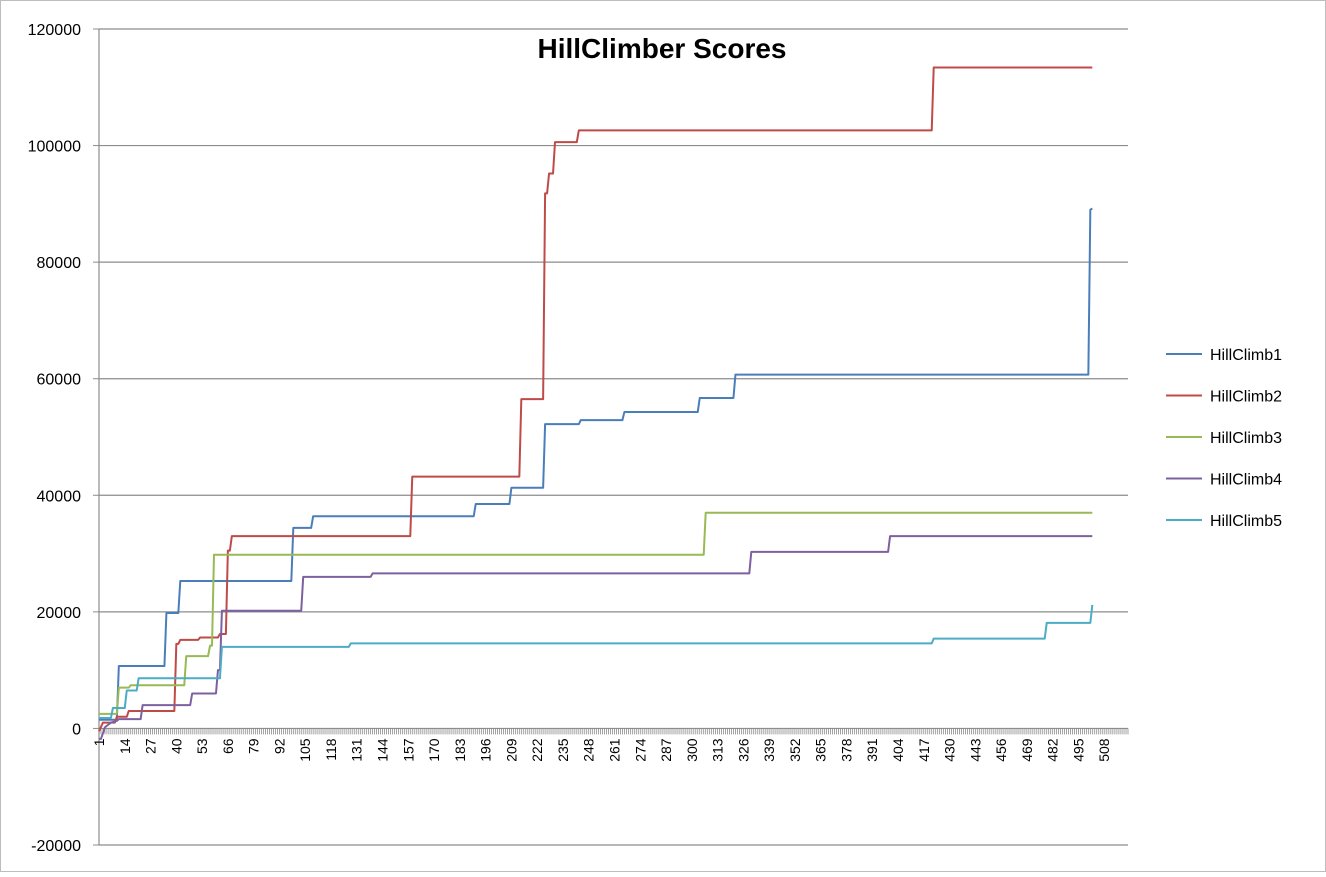 The width and height of the screenshot is (1326, 877). I want to click on y-tick-label: 60000, so click(59, 380).